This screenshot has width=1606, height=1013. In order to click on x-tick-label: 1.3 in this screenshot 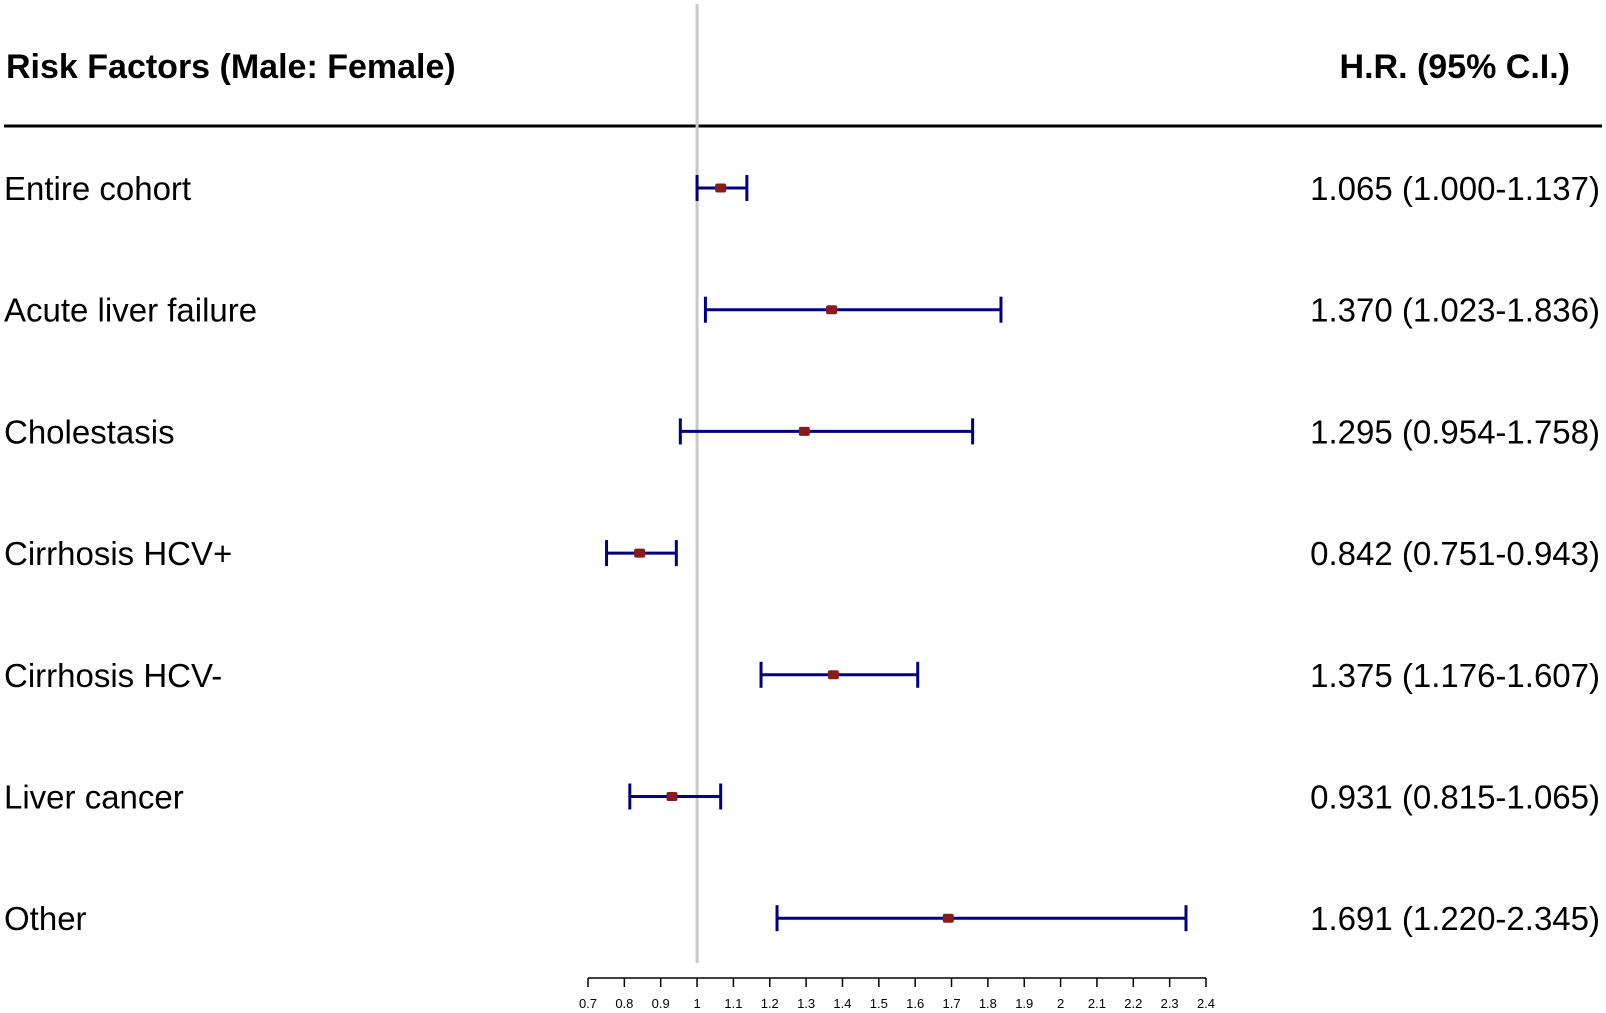, I will do `click(806, 1003)`.